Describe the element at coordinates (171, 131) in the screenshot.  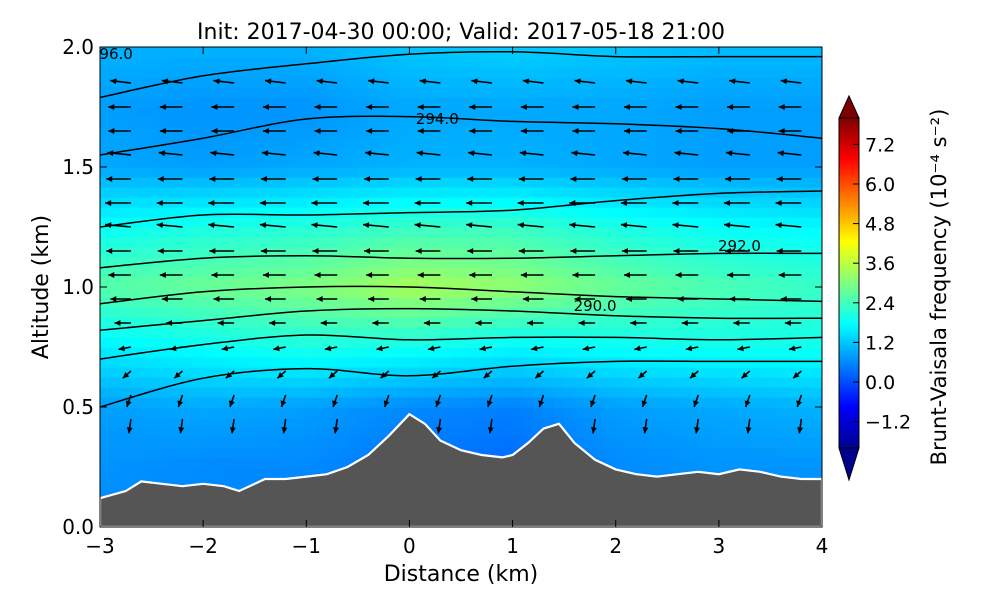
I see `wind-arrow` at that location.